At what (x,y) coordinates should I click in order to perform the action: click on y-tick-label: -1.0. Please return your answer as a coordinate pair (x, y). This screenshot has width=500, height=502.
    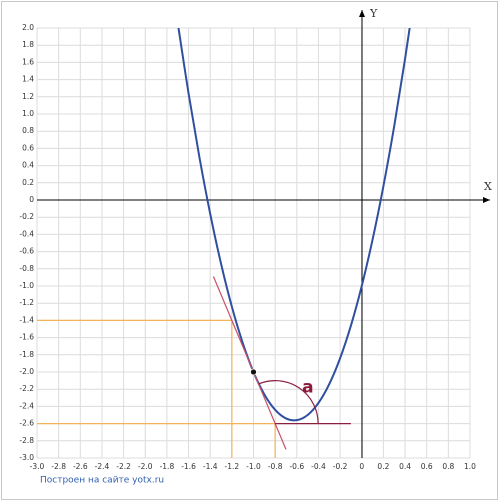
    Looking at the image, I should click on (26, 285).